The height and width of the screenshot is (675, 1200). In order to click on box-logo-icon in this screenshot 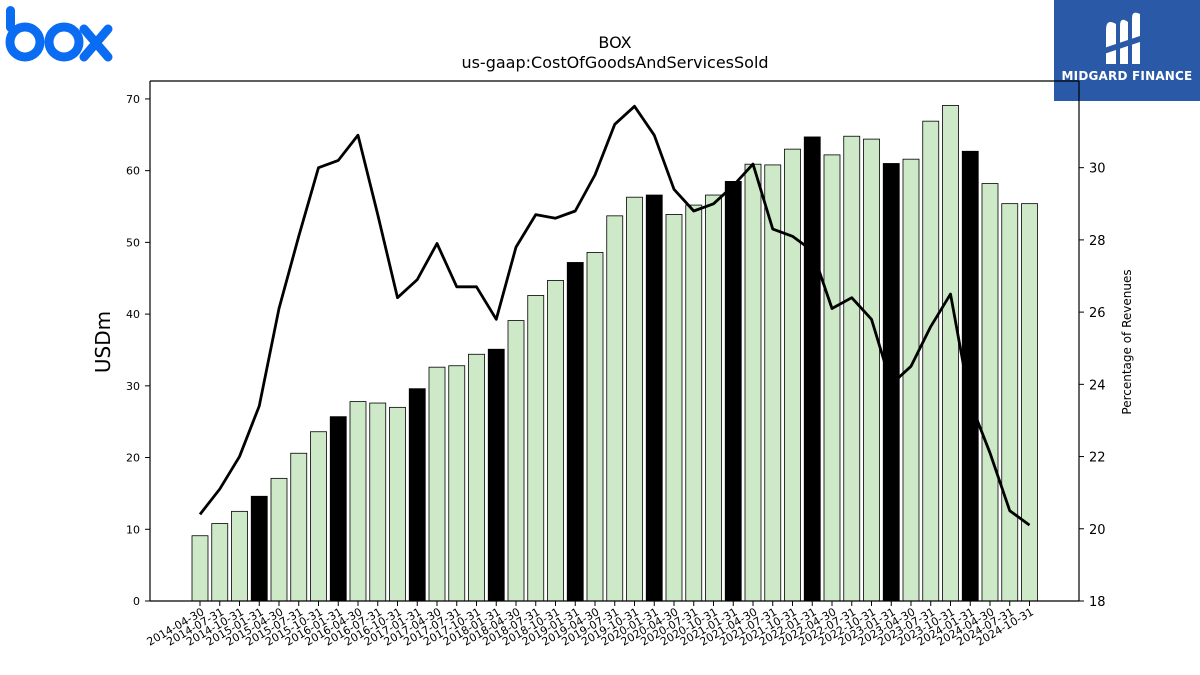, I will do `click(59, 34)`.